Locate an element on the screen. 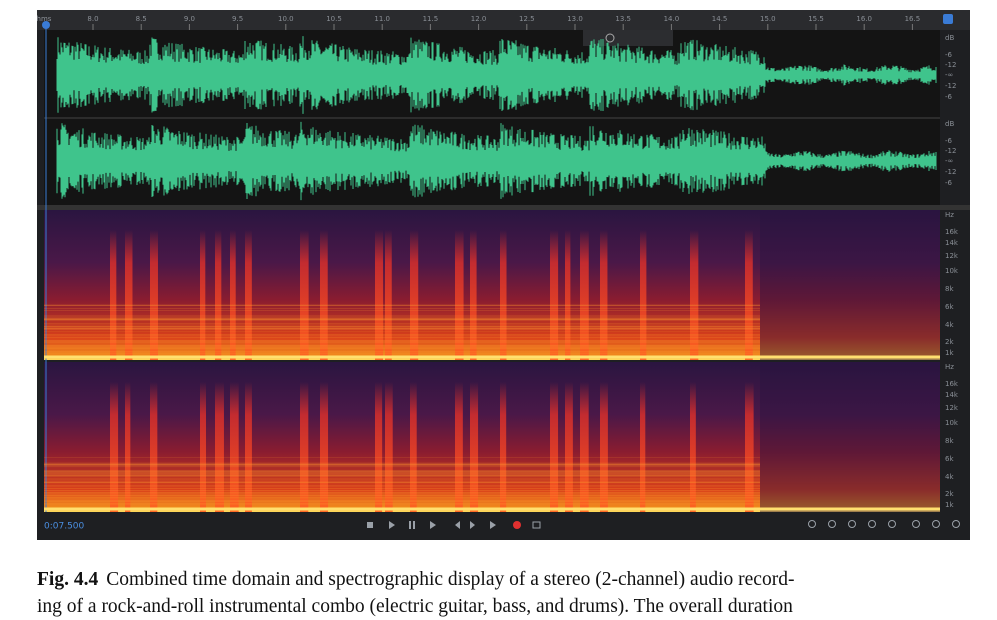  db-label: dB is located at coordinates (949, 124).